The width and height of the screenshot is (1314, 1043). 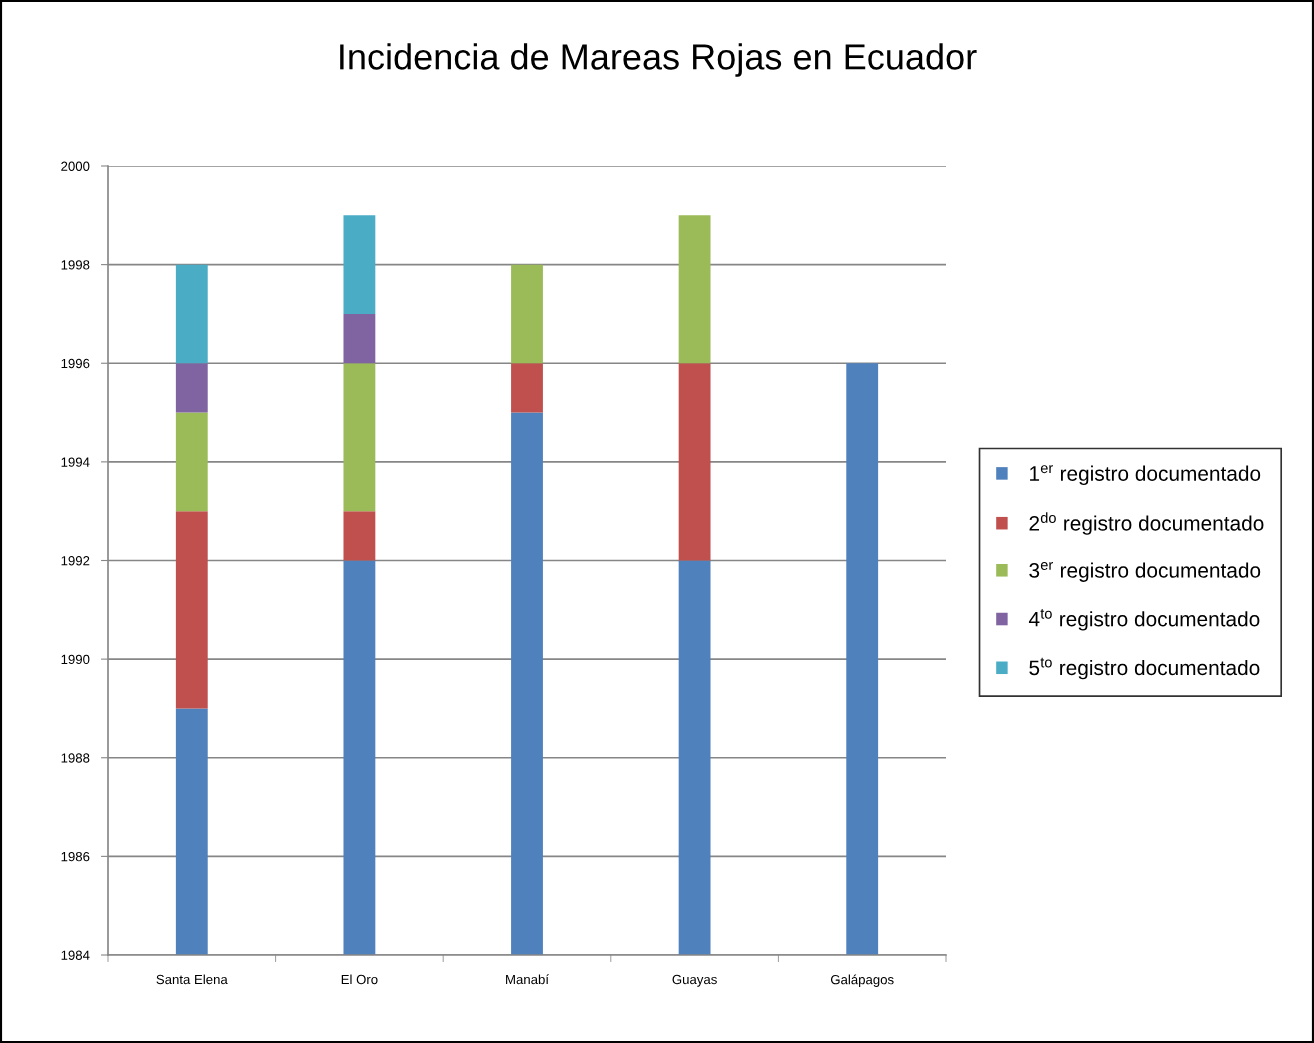 I want to click on x-tick-label: Guayas, so click(x=694, y=980).